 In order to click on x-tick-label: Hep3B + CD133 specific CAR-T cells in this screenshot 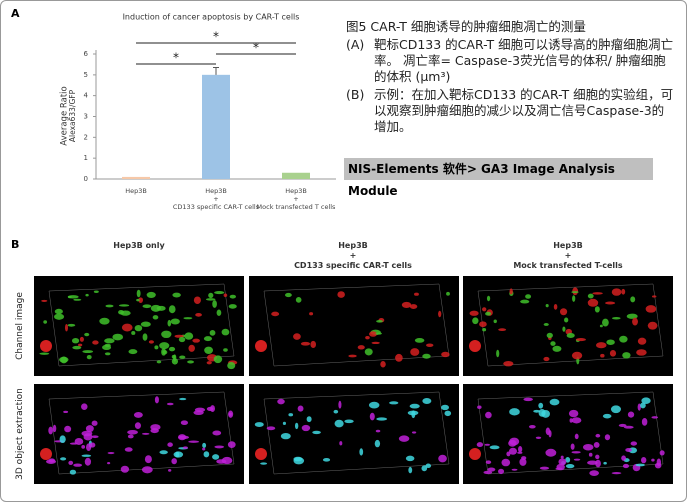, I will do `click(216, 199)`.